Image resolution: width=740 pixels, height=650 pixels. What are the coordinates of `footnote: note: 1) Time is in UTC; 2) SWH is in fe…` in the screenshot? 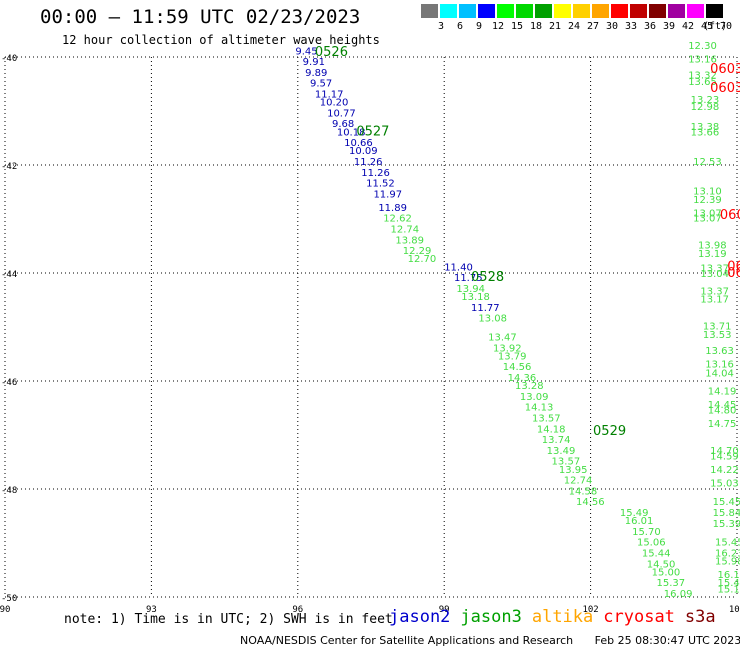 It's located at (228, 619).